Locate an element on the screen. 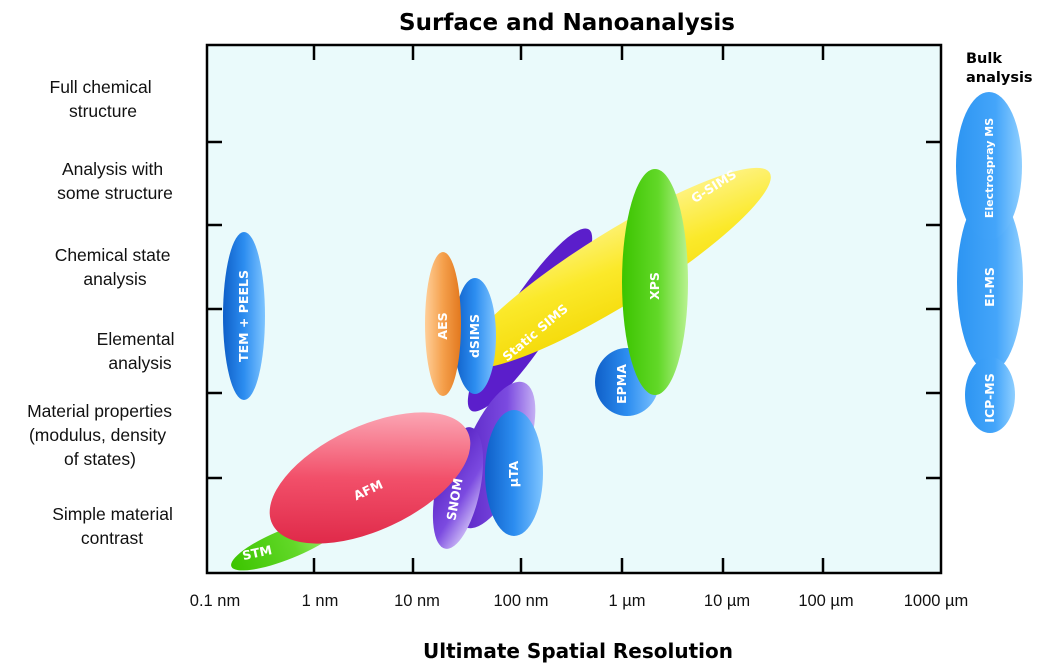 This screenshot has width=1044, height=664. stm-label: STM is located at coordinates (257, 552).